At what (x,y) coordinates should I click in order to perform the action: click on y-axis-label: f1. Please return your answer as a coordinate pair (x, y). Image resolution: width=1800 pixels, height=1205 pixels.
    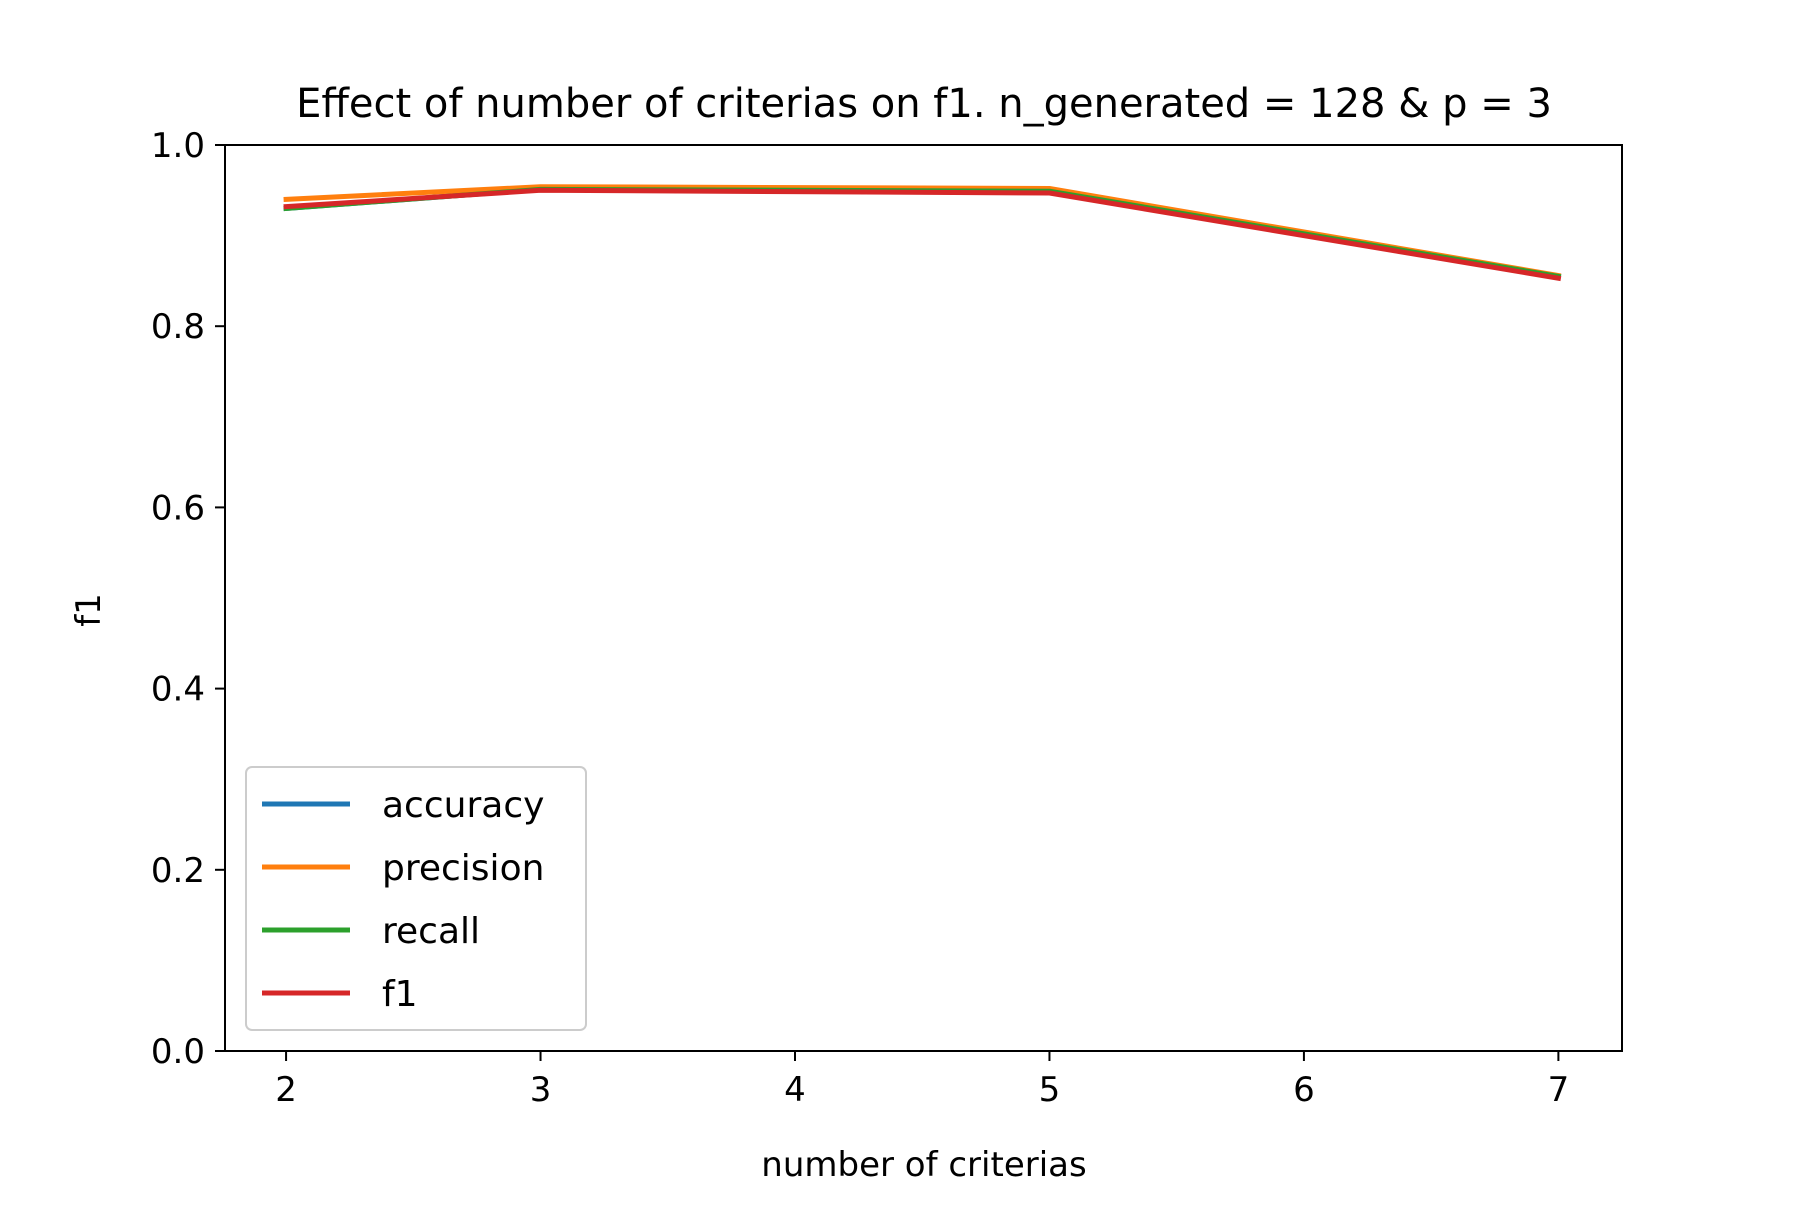
    Looking at the image, I should click on (89, 610).